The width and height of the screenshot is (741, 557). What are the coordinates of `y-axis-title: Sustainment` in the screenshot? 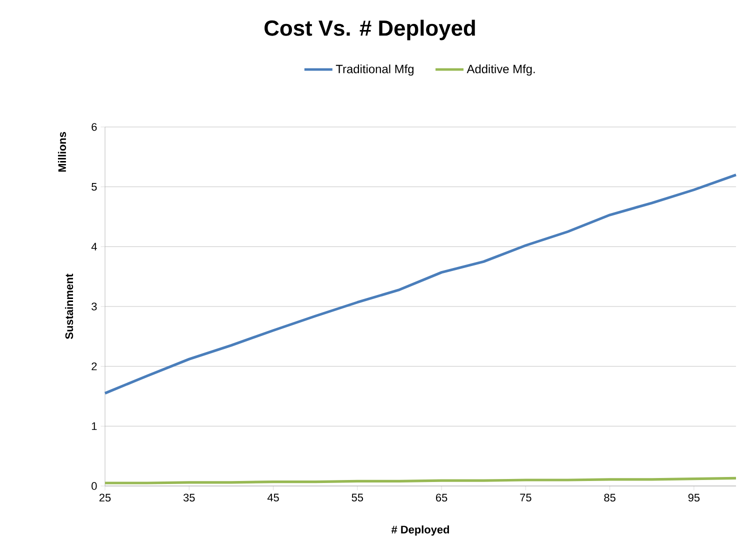 It's located at (69, 307).